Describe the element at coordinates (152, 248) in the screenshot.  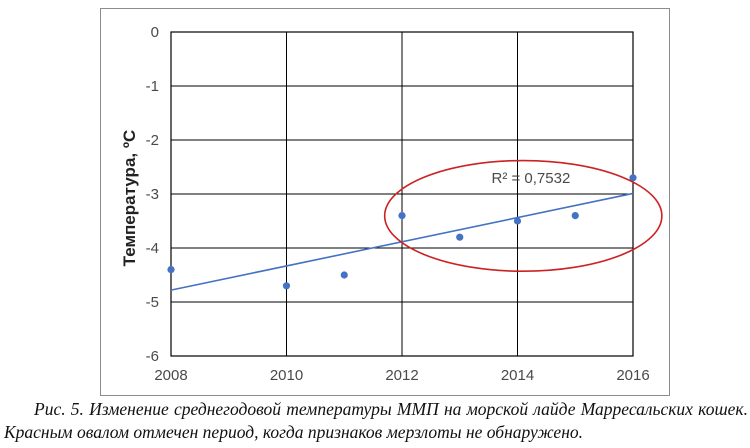
I see `y-tick-label: -4` at that location.